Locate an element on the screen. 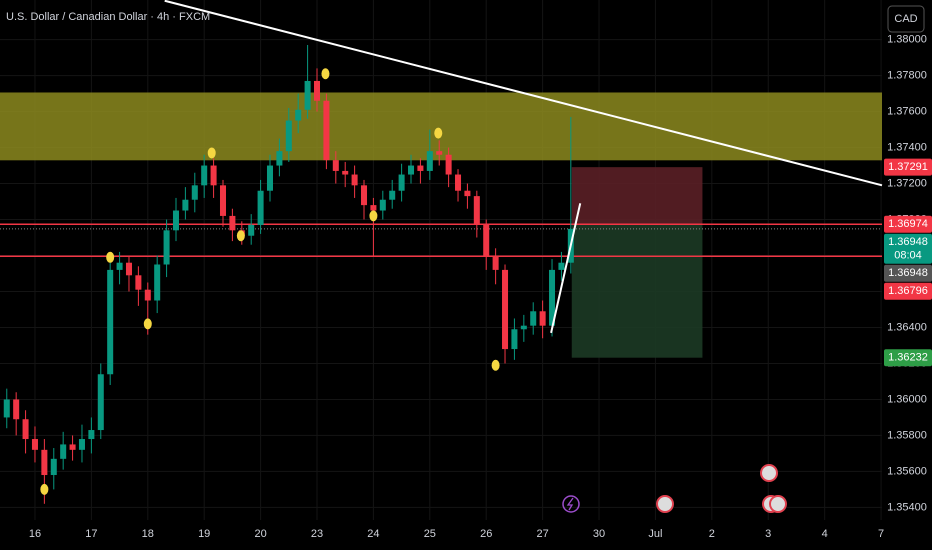 The image size is (932, 550). zone is located at coordinates (441, 126).